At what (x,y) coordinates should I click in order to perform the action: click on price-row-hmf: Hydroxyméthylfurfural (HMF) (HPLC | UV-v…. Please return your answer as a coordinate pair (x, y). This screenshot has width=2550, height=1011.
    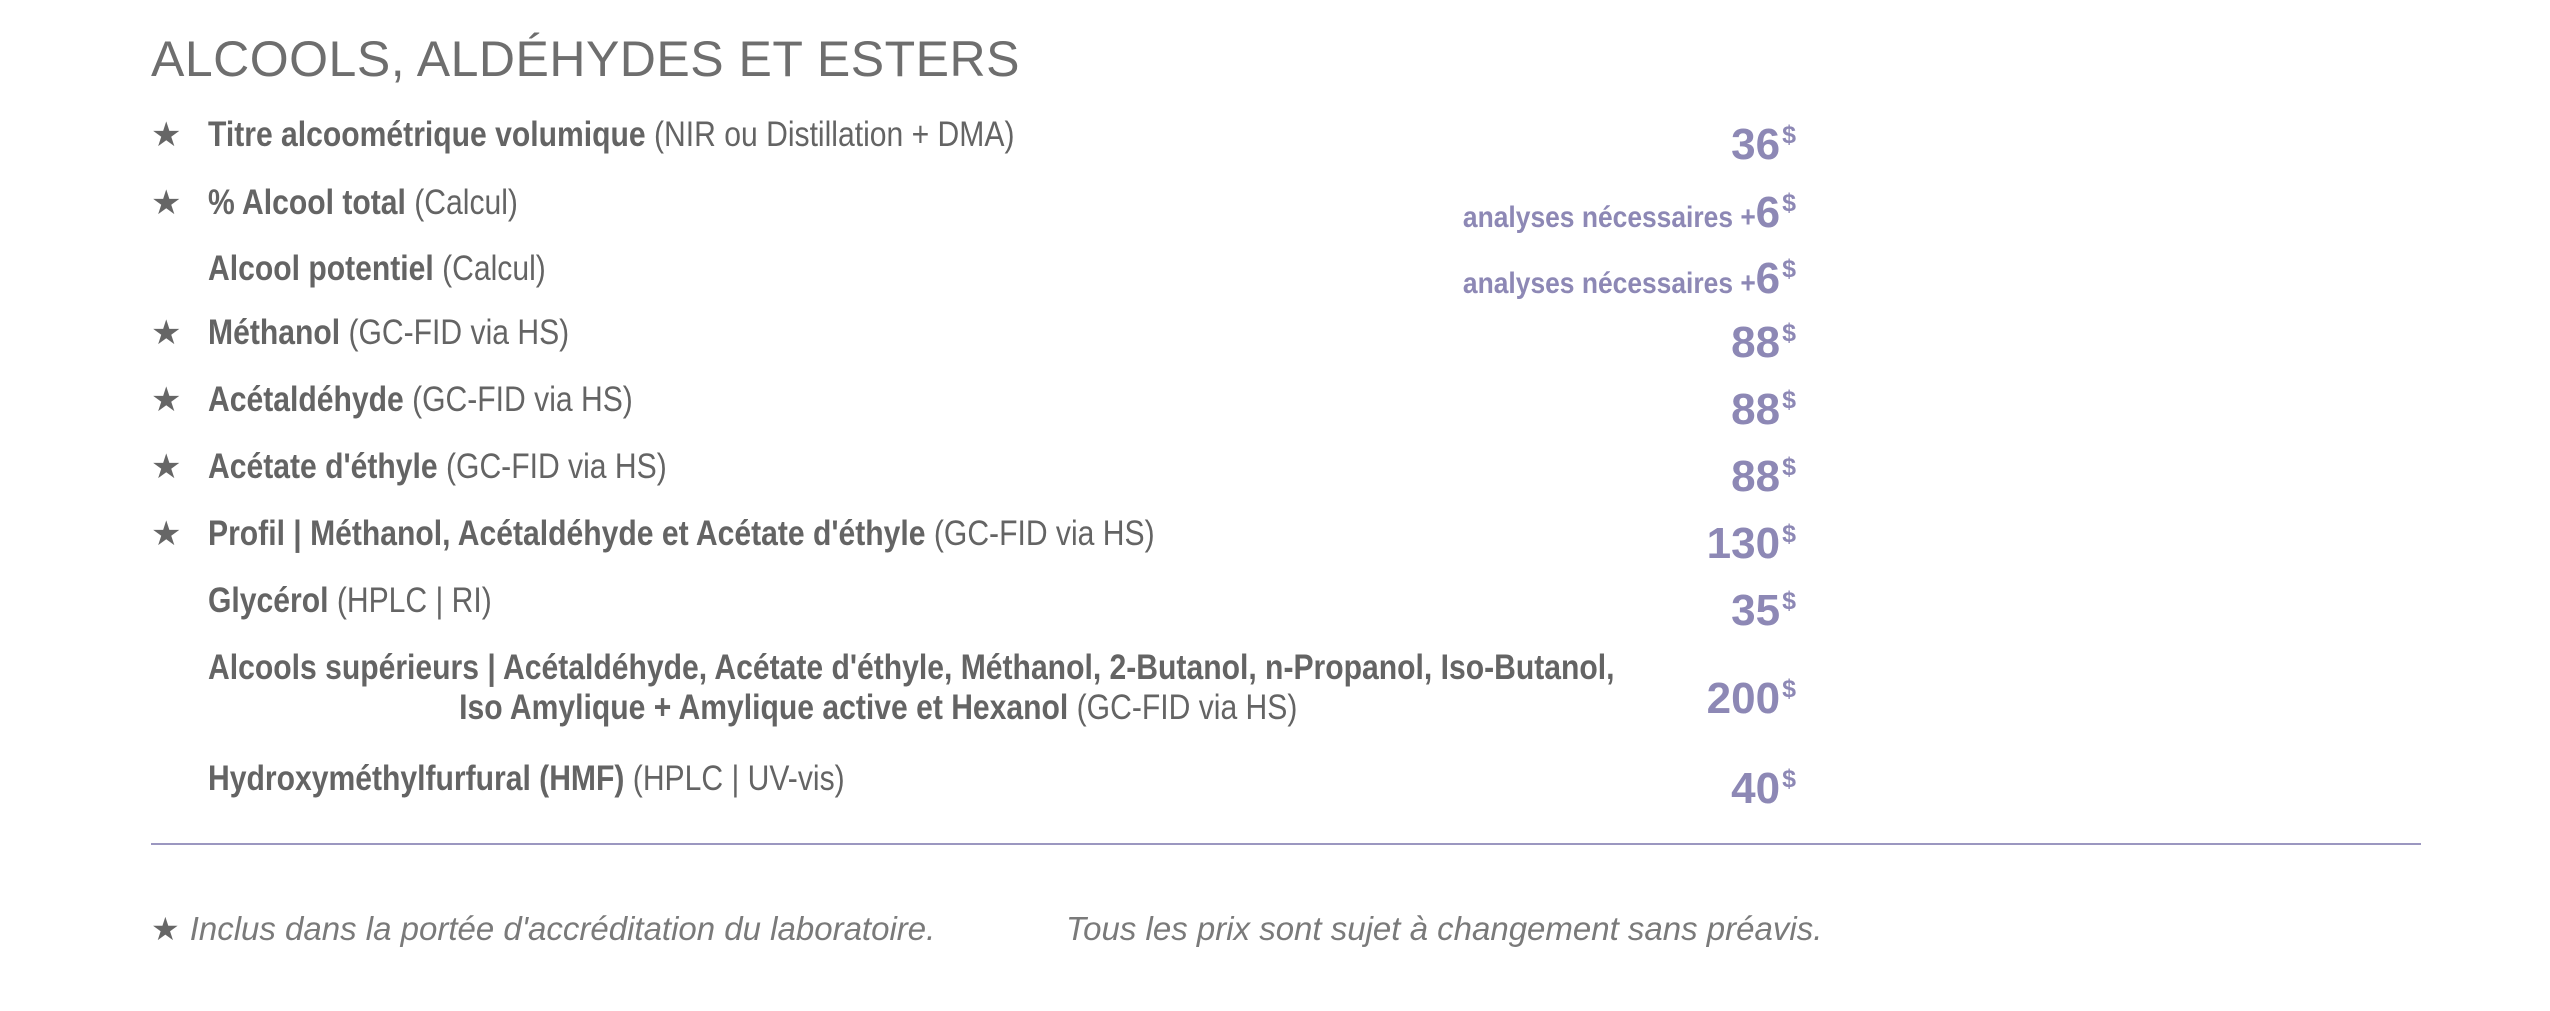
    Looking at the image, I should click on (973, 782).